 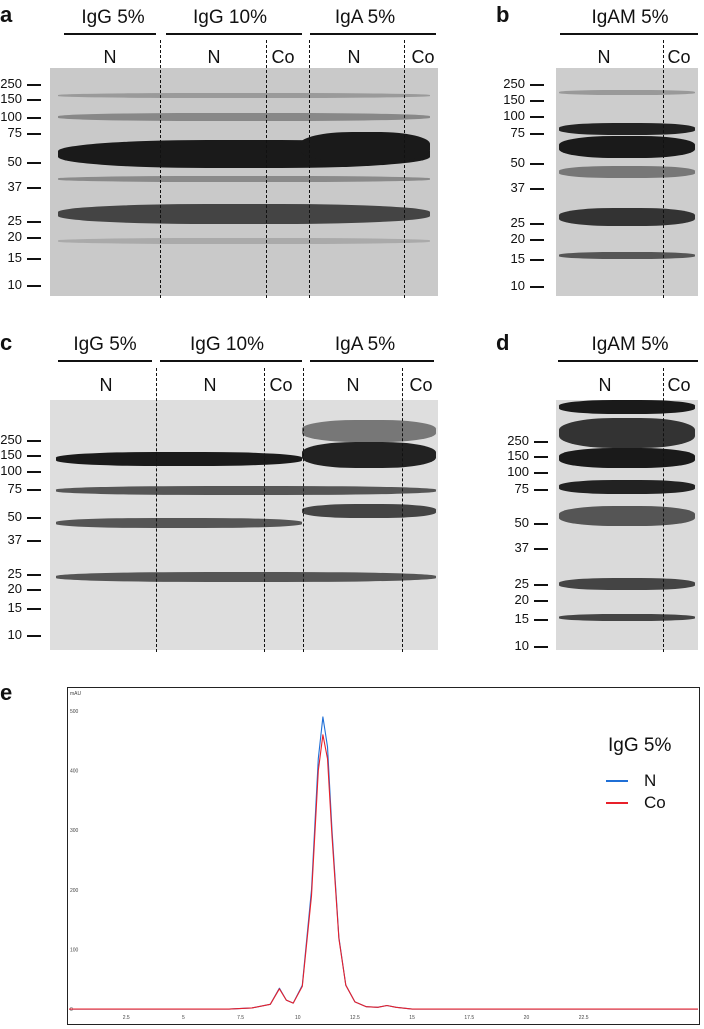 What do you see at coordinates (527, 1018) in the screenshot?
I see `x-tick-label: 20` at bounding box center [527, 1018].